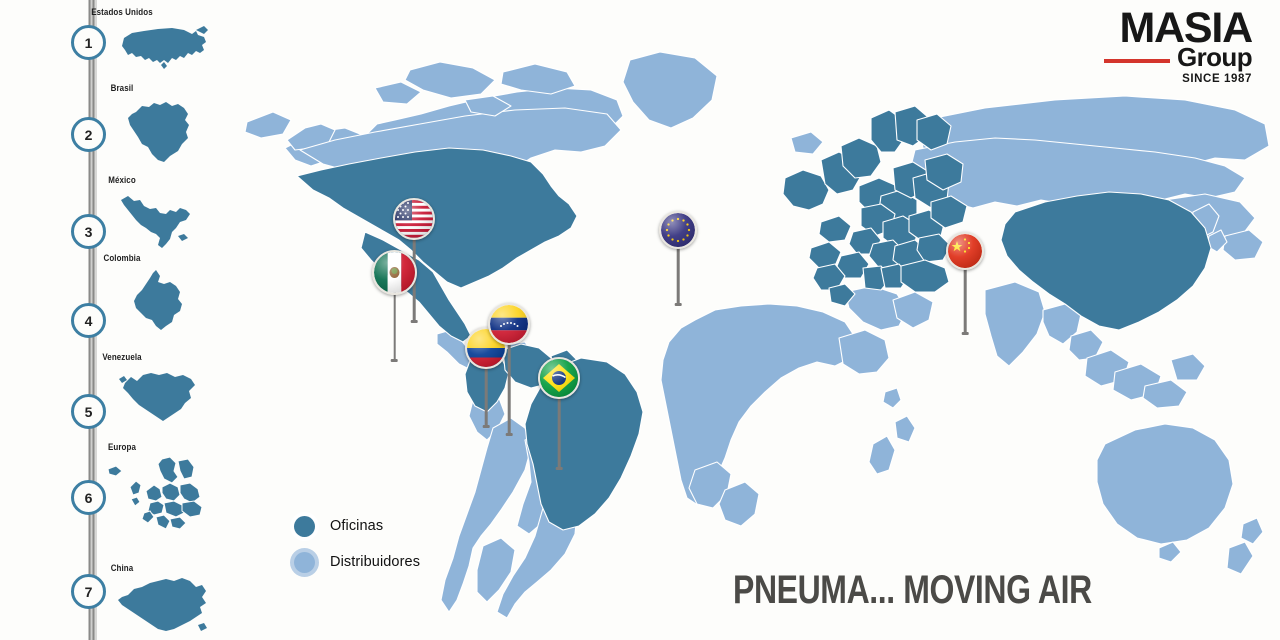 The width and height of the screenshot is (1280, 640). I want to click on legend-item-distribuidores: Distribuidores, so click(355, 562).